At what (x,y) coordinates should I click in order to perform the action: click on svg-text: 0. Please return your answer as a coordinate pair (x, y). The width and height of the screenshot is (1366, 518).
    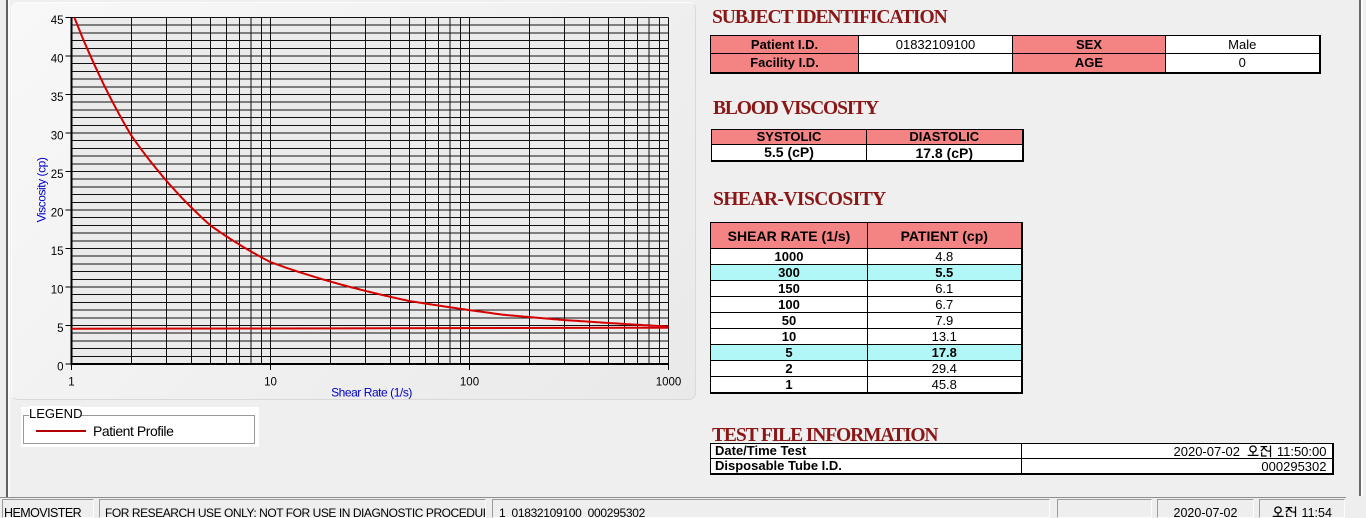
    Looking at the image, I should click on (60, 368).